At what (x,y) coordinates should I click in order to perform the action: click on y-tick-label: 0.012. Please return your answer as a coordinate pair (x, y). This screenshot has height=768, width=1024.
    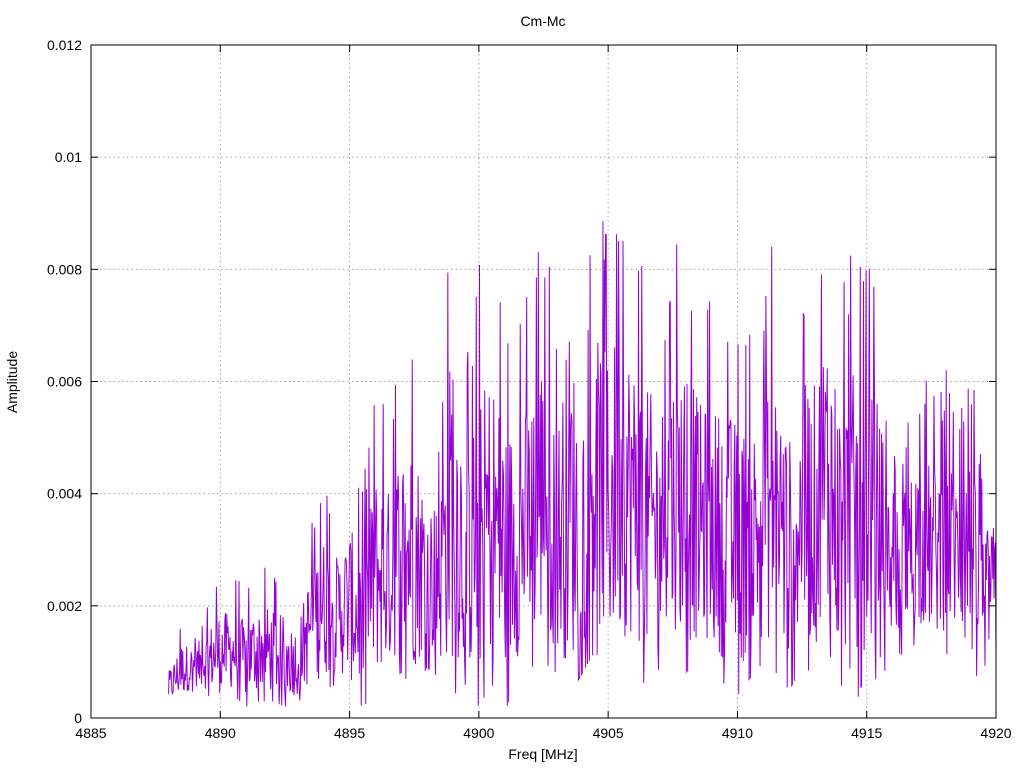
    Looking at the image, I should click on (64, 45).